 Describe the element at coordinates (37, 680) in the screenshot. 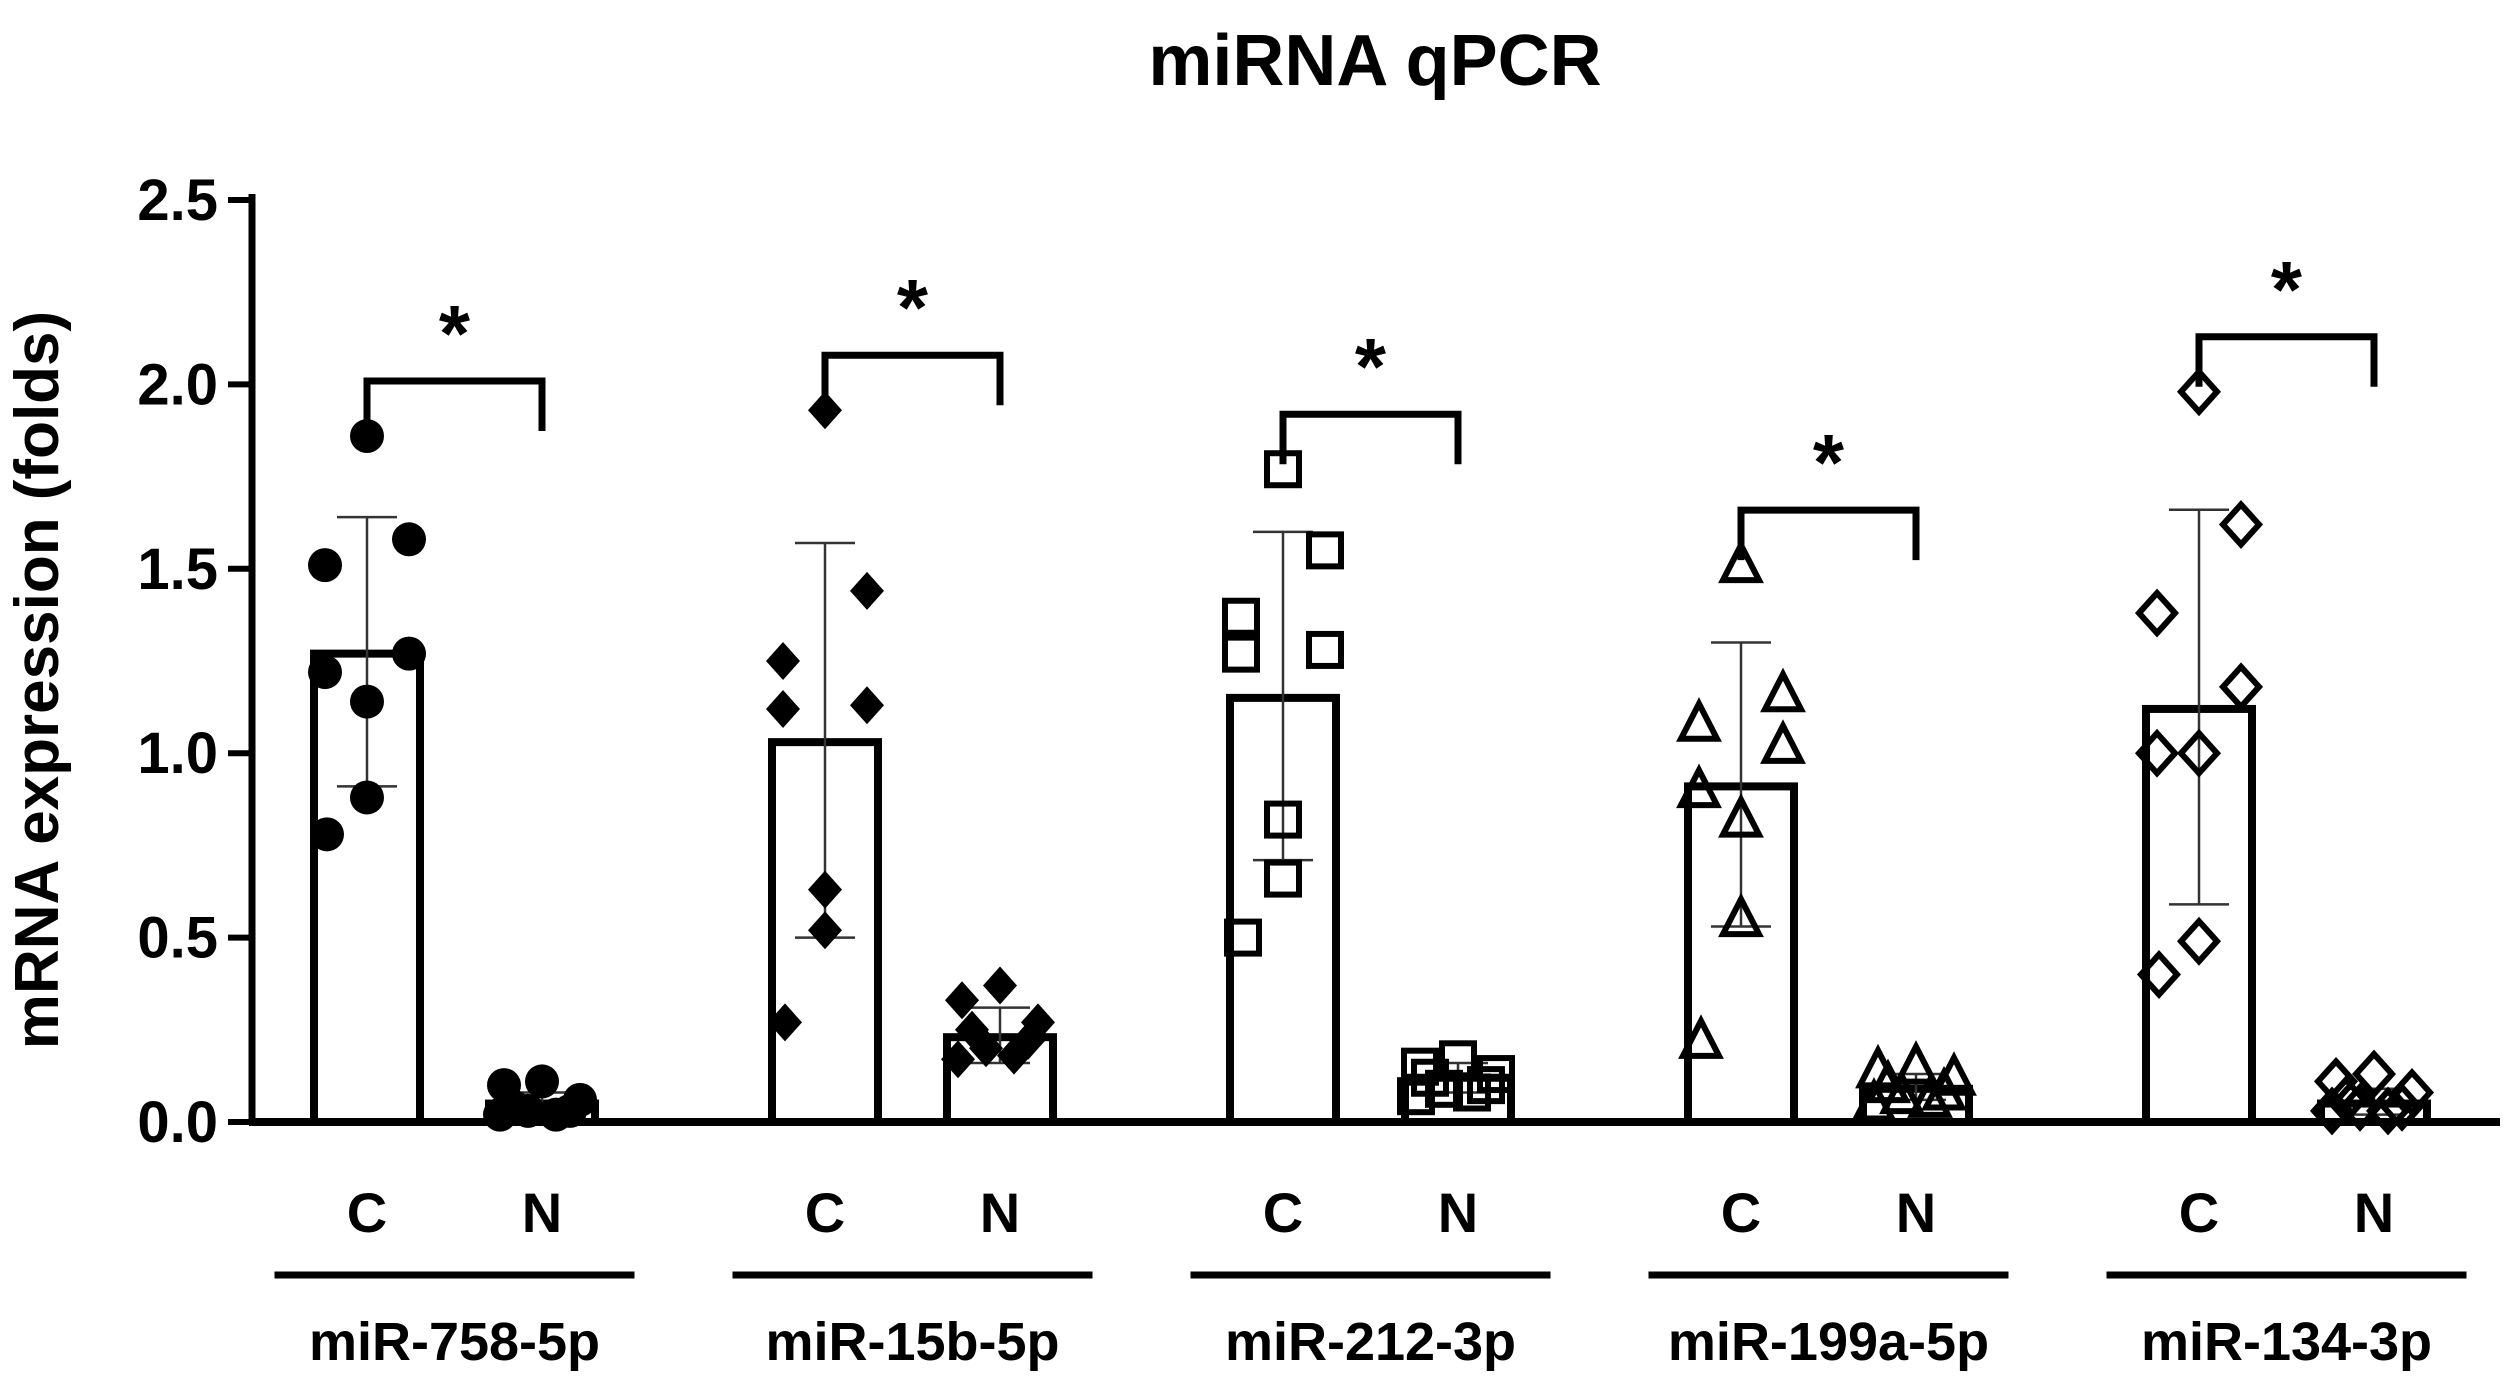

I see `y-axis-label: mRNA expression (folds)` at that location.